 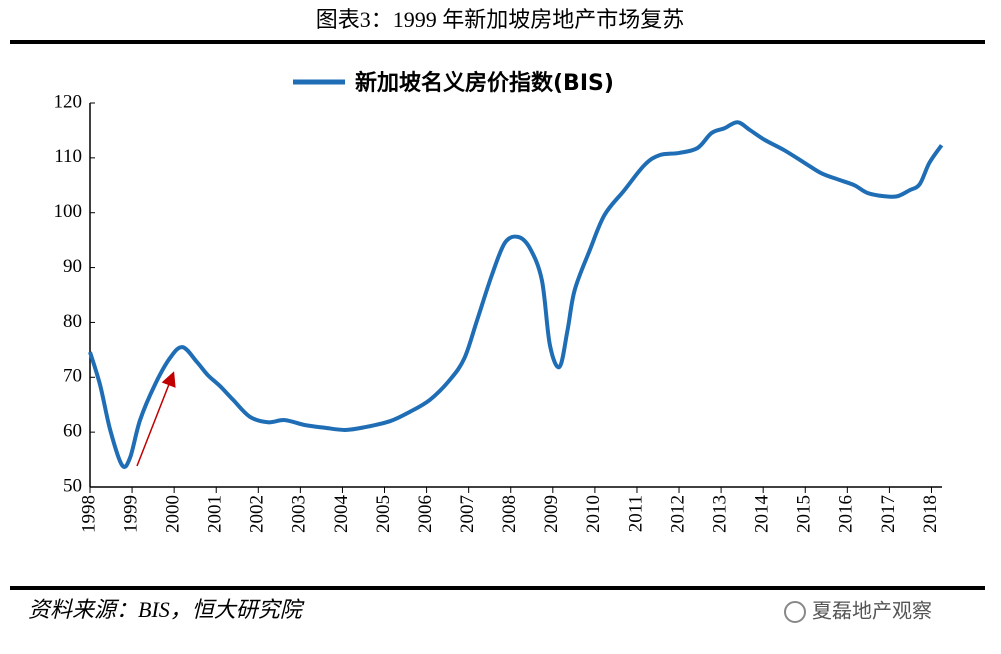 What do you see at coordinates (72, 321) in the screenshot?
I see `y-tick-label: 80` at bounding box center [72, 321].